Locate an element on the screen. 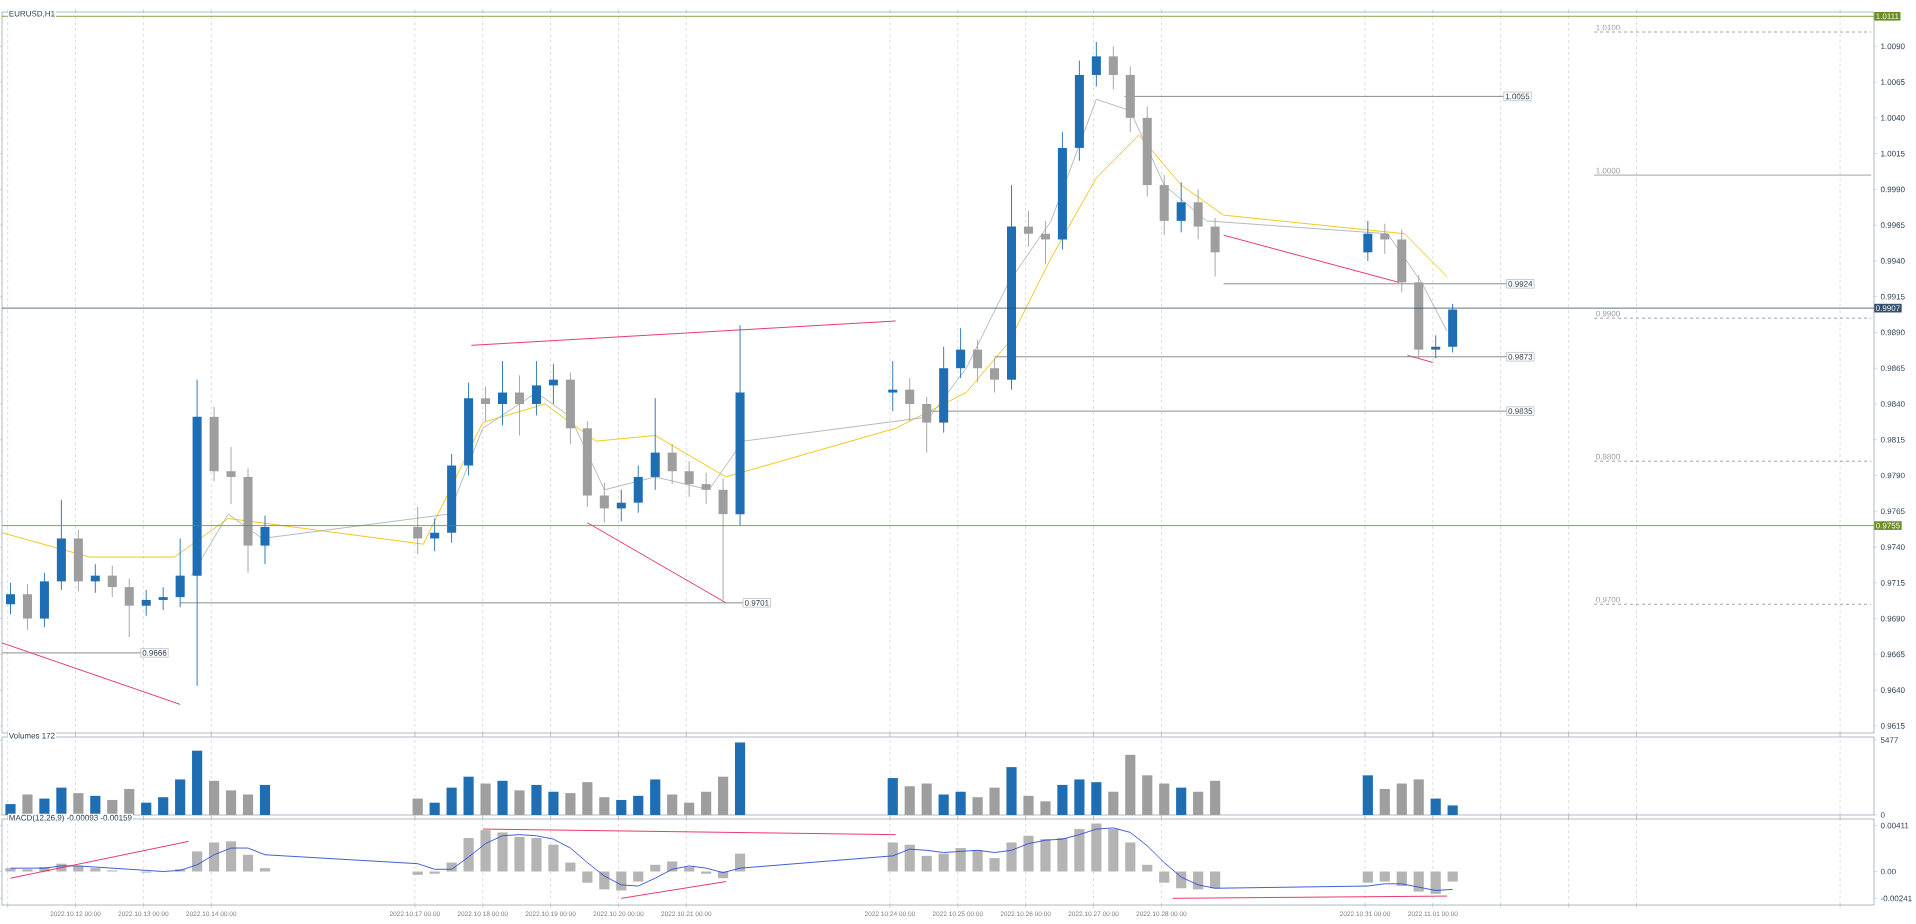 This screenshot has height=924, width=1916. y-tick-label: 0.00 is located at coordinates (1888, 871).